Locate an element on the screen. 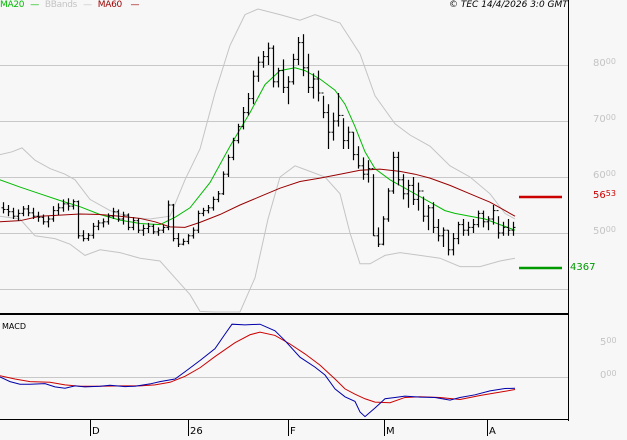 This screenshot has width=627, height=440. price-tick-label: 7000 is located at coordinates (604, 119).